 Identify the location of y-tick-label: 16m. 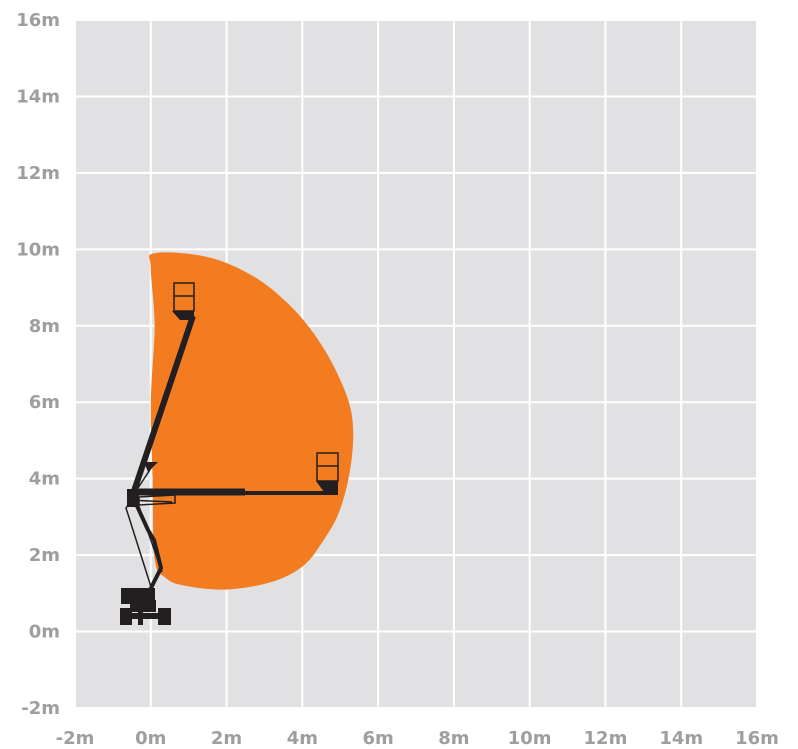
(38, 20).